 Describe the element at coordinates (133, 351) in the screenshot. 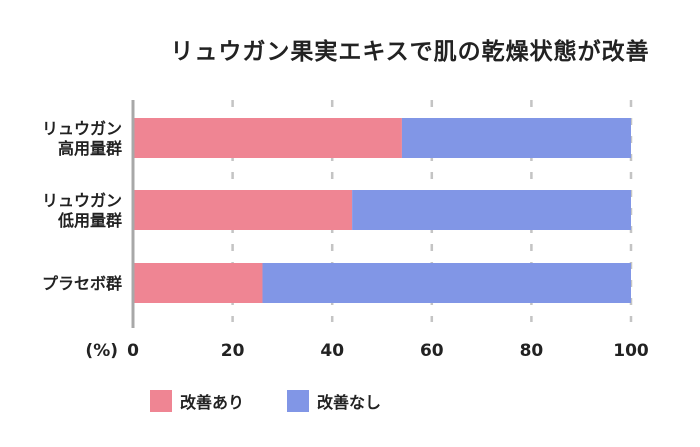

I see `x-tick-label-0: 0` at that location.